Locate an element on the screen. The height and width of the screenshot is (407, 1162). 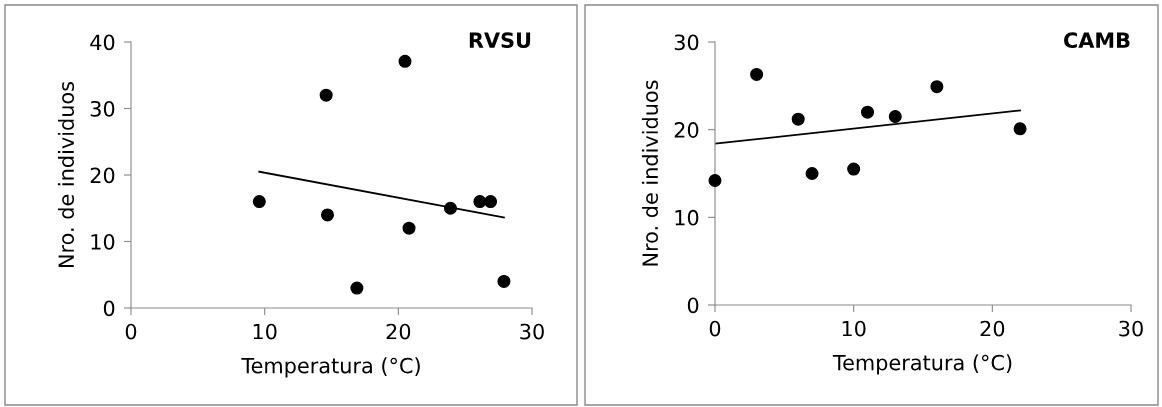
chart-title: RVSU is located at coordinates (500, 40).